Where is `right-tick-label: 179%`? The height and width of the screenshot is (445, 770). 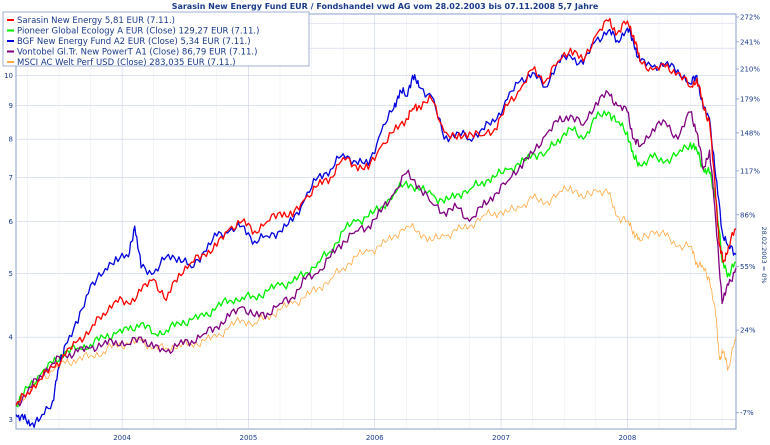 right-tick-label: 179% is located at coordinates (750, 99).